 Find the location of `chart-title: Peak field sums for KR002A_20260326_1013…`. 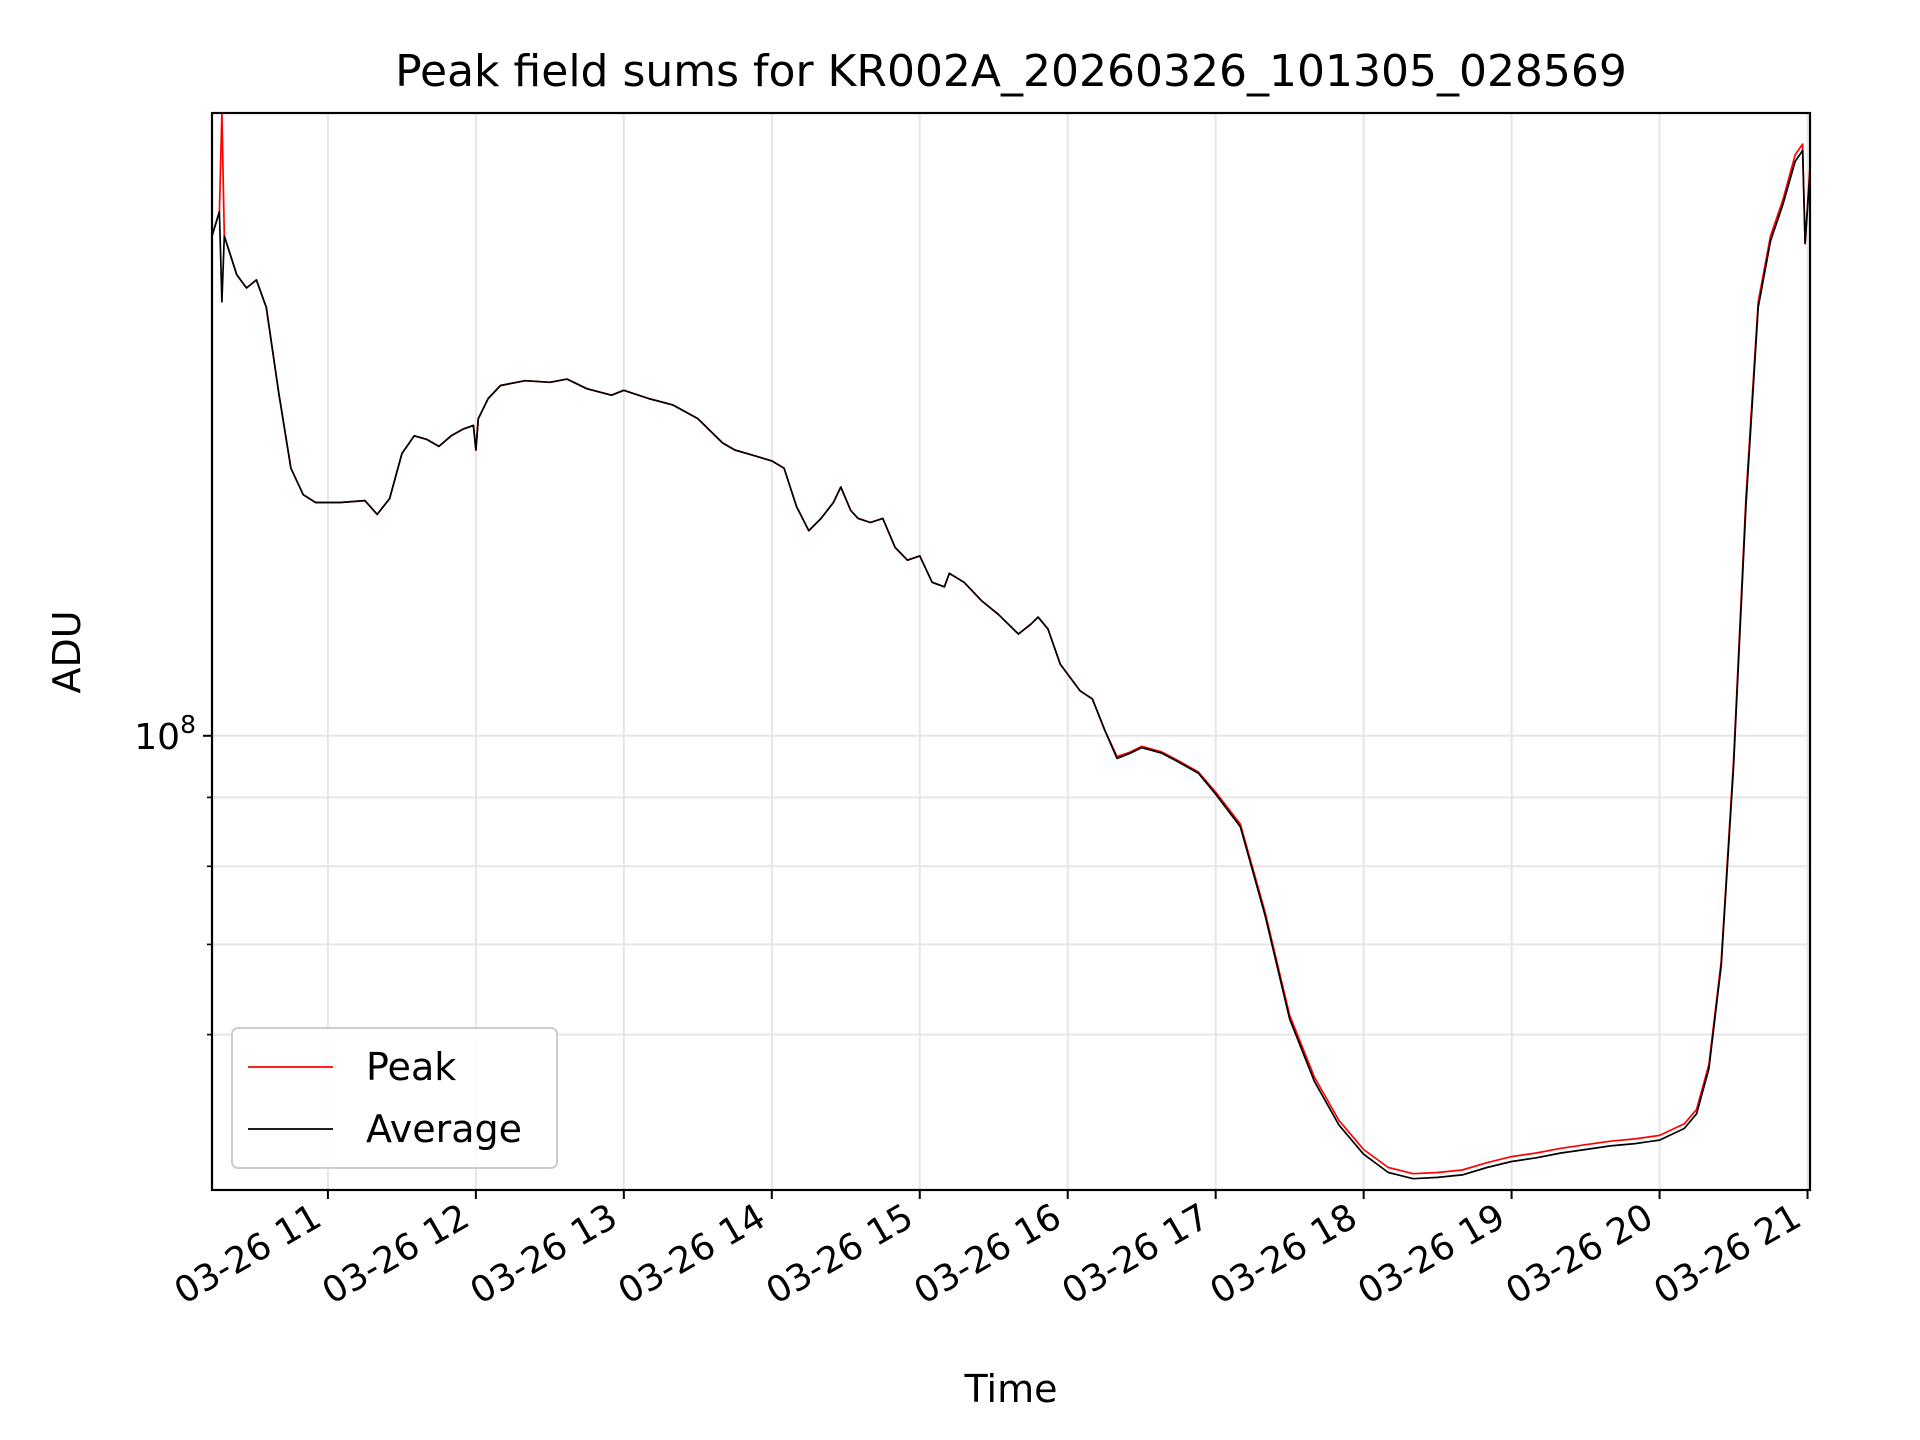

chart-title: Peak field sums for KR002A_20260326_1013… is located at coordinates (1011, 71).